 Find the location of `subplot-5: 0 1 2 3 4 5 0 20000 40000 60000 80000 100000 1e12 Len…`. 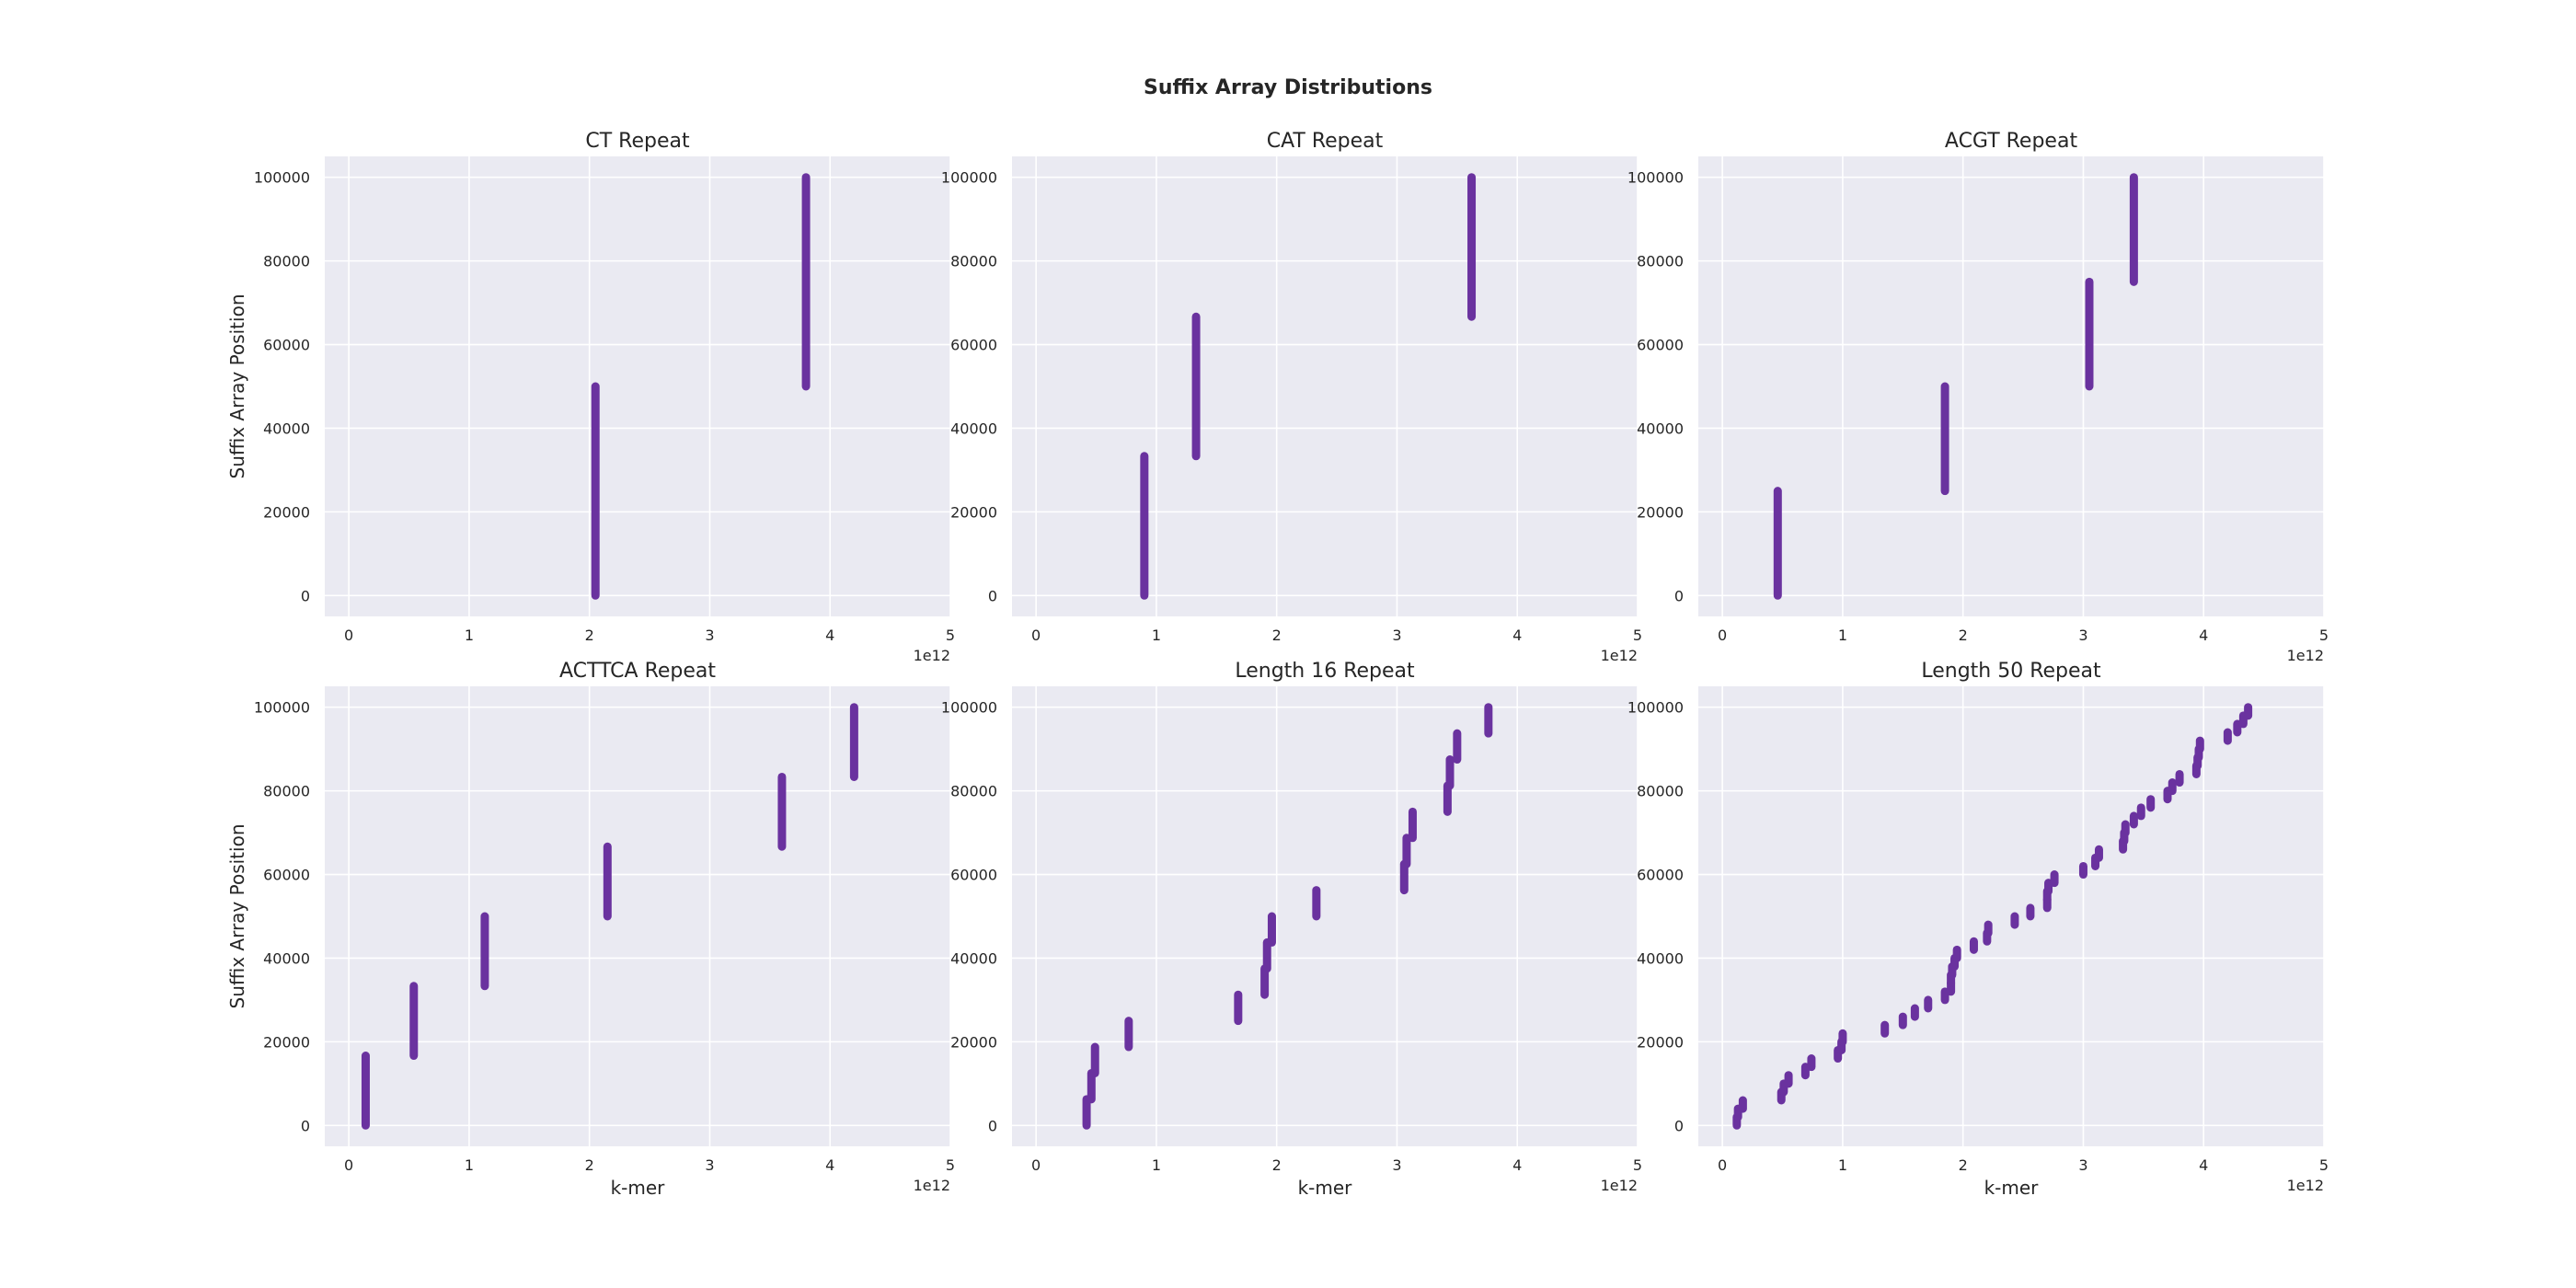

subplot-5: 0 1 2 3 4 5 0 20000 40000 60000 80000 100000 1e12 Len… is located at coordinates (1291, 929).